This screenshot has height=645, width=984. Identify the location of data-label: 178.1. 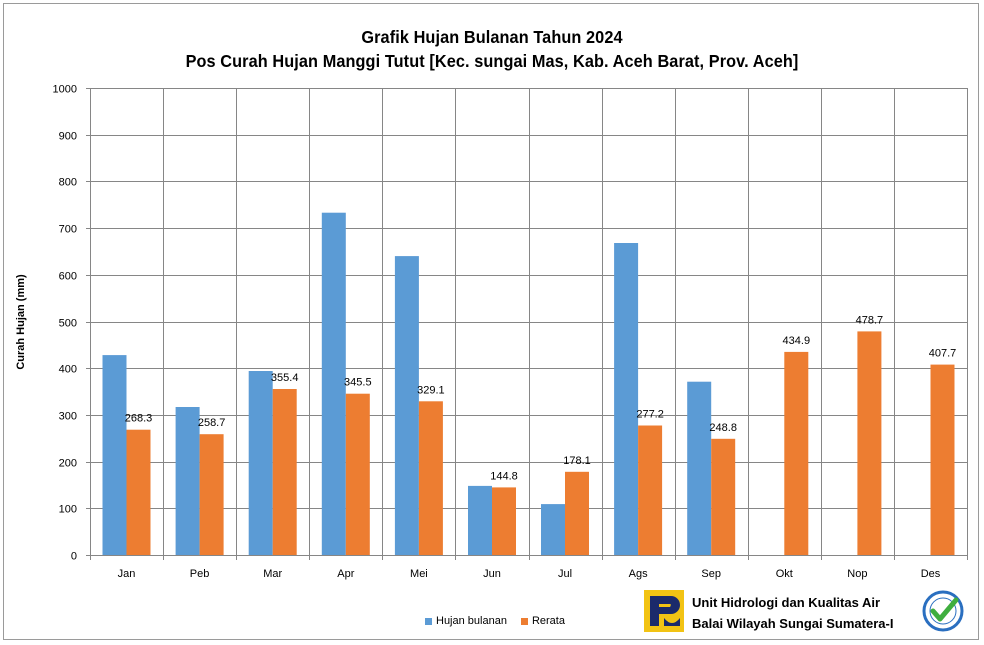
(577, 461).